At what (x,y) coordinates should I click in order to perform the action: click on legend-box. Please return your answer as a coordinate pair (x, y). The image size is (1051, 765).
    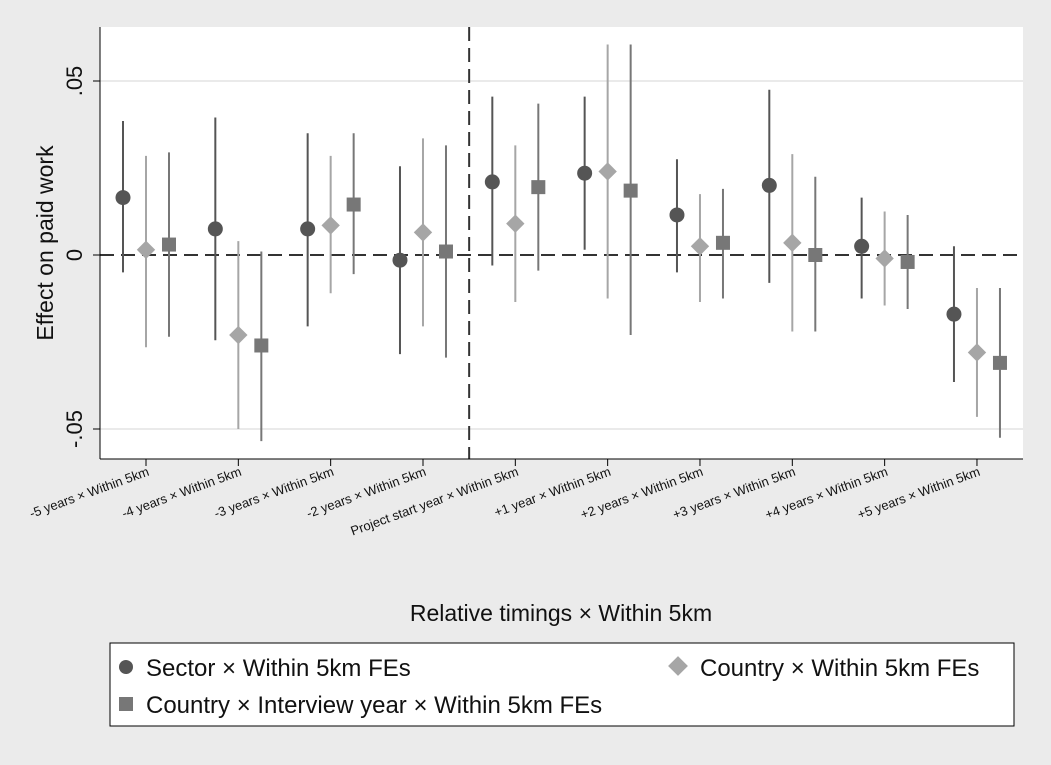
    Looking at the image, I should click on (562, 684).